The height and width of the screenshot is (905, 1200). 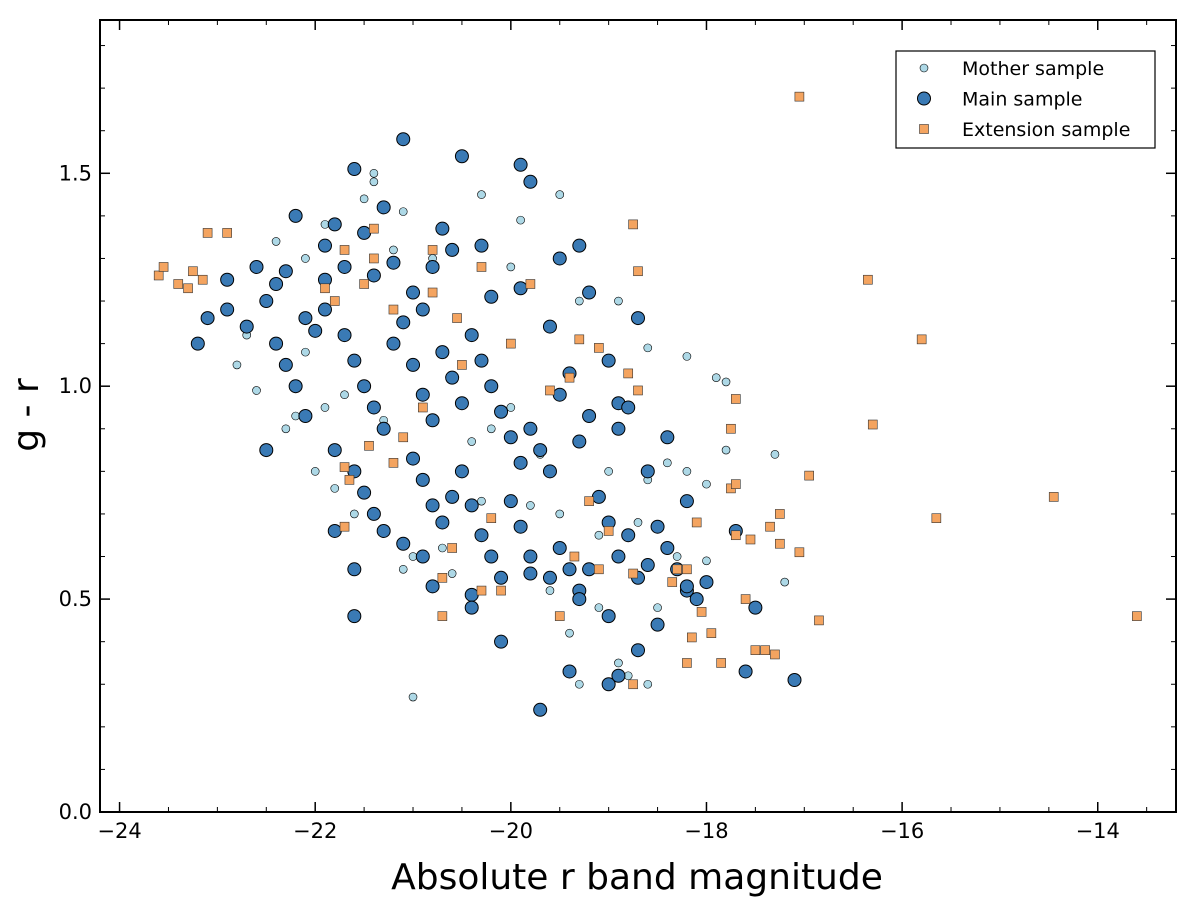 I want to click on y-tick-label: 0.5, so click(x=75, y=599).